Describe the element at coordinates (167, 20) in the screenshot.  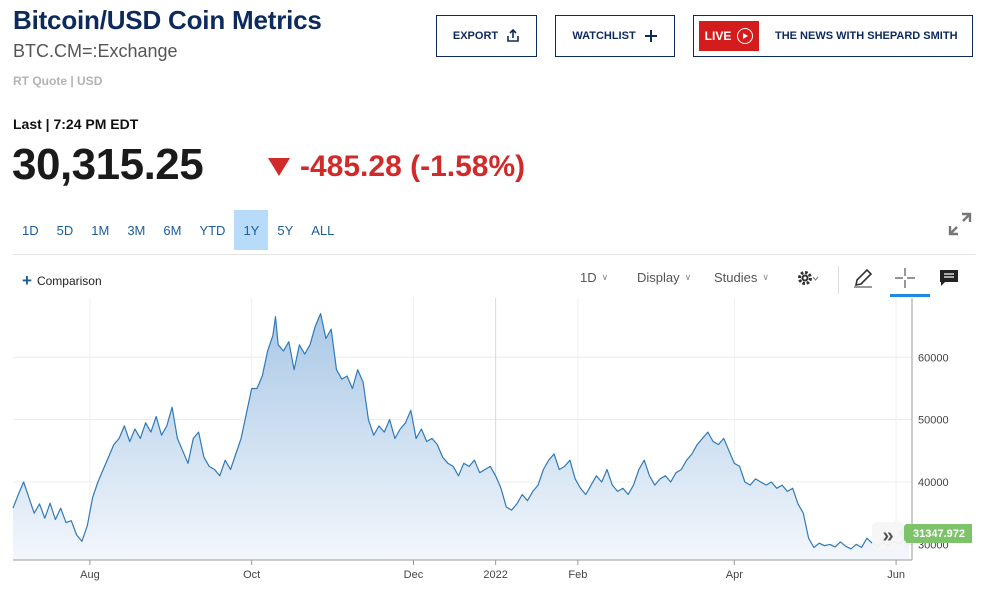
I see `page-title: Bitcoin/USD Coin Metrics` at that location.